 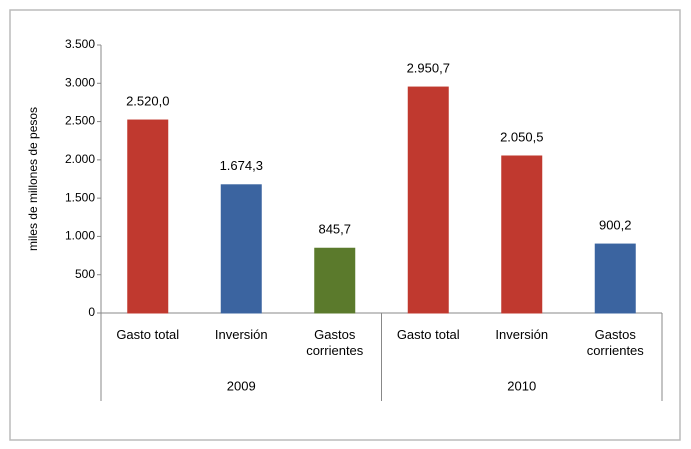 I want to click on y-tick-label: 3.500, so click(x=80, y=44).